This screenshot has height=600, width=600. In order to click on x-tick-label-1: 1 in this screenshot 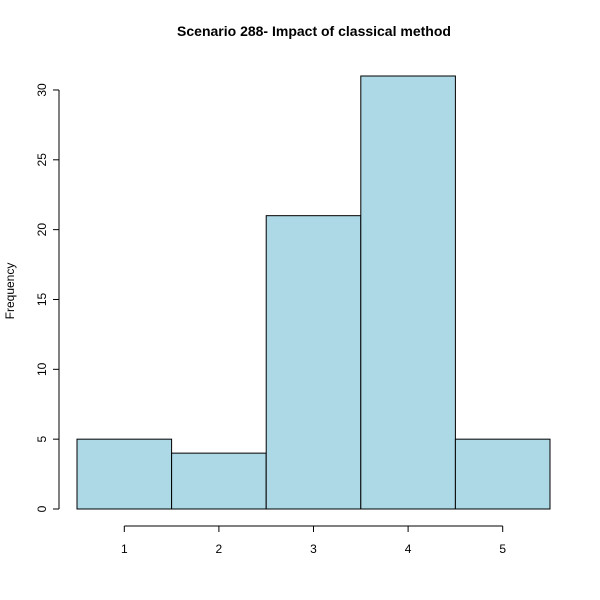, I will do `click(124, 549)`.